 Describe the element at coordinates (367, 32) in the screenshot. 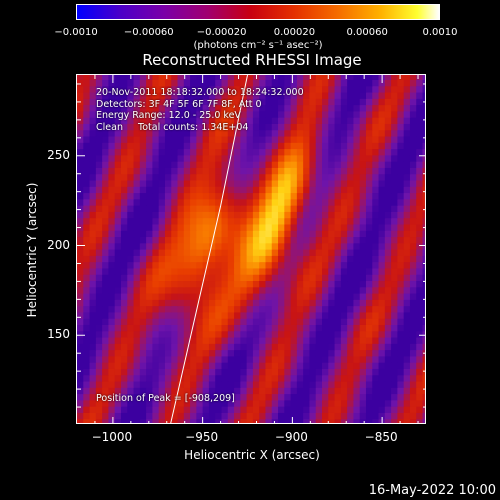

I see `colorbar-tick-label: 0.00060` at that location.